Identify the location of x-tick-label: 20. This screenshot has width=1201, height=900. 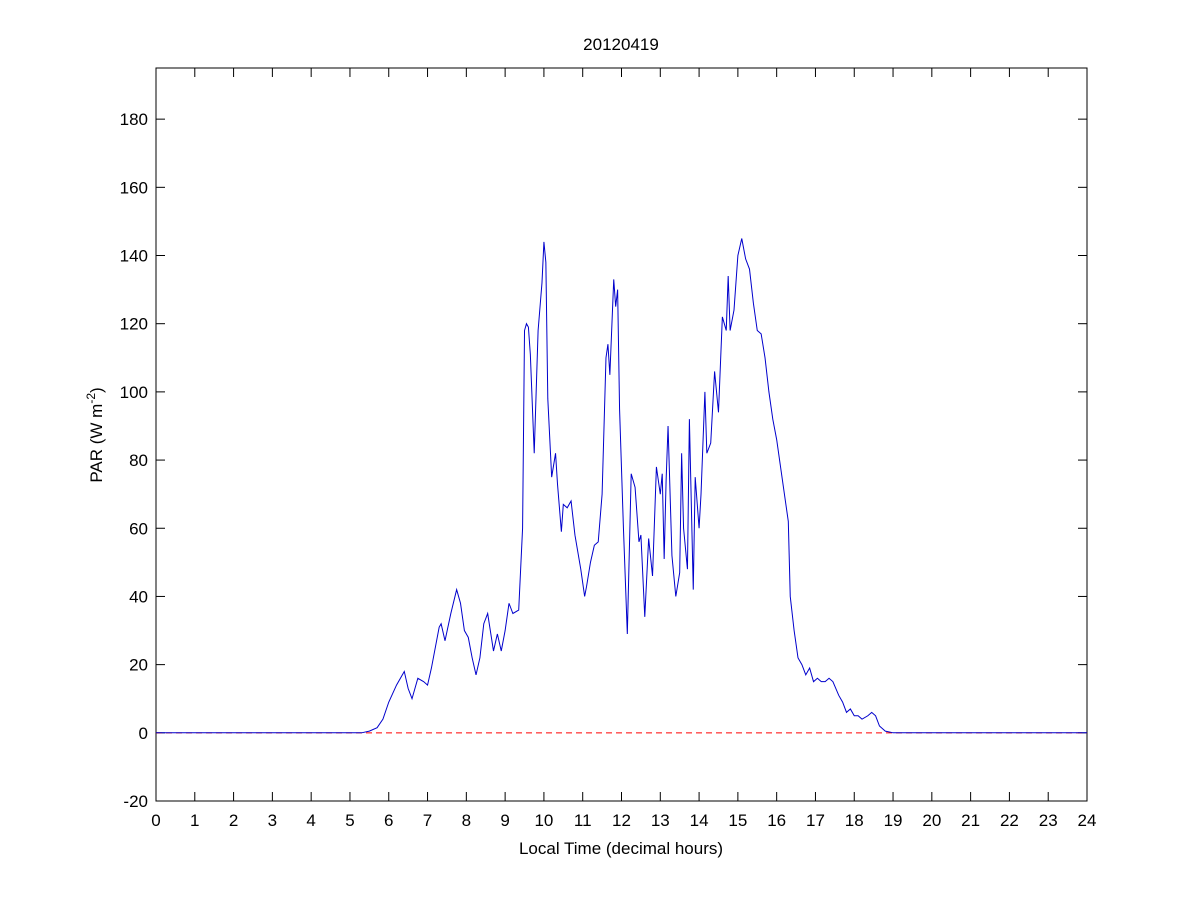
(931, 820).